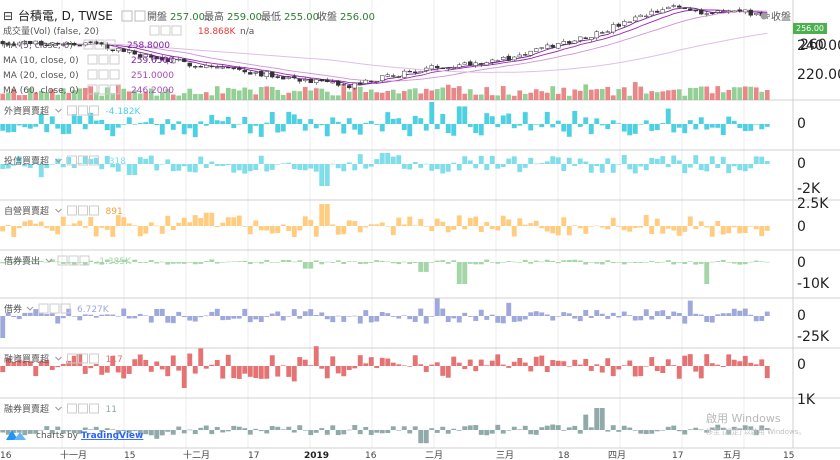 This screenshot has width=840, height=460. I want to click on pane-legend: 借券 6.727K, so click(57, 309).